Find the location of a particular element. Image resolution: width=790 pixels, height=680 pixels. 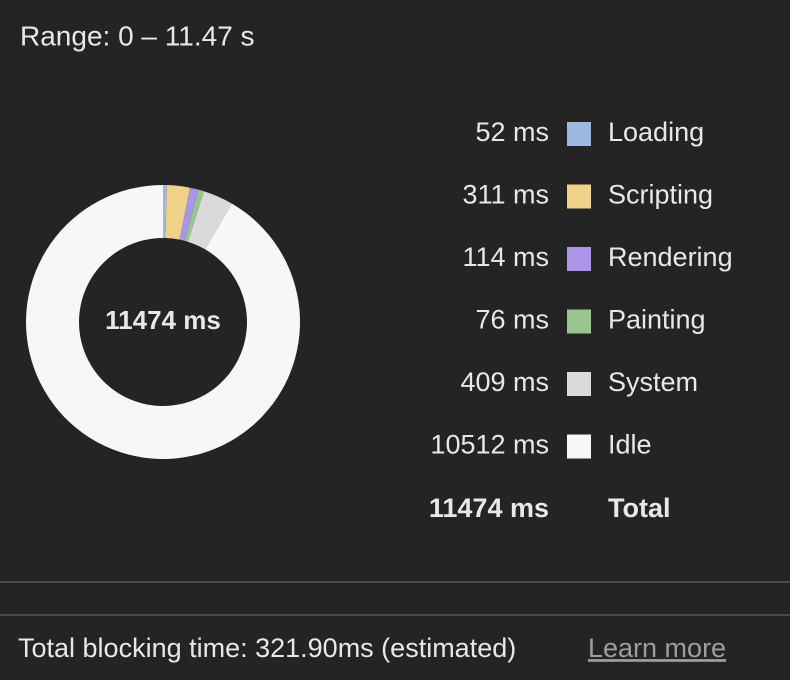

legend-label: Scripting is located at coordinates (660, 195).